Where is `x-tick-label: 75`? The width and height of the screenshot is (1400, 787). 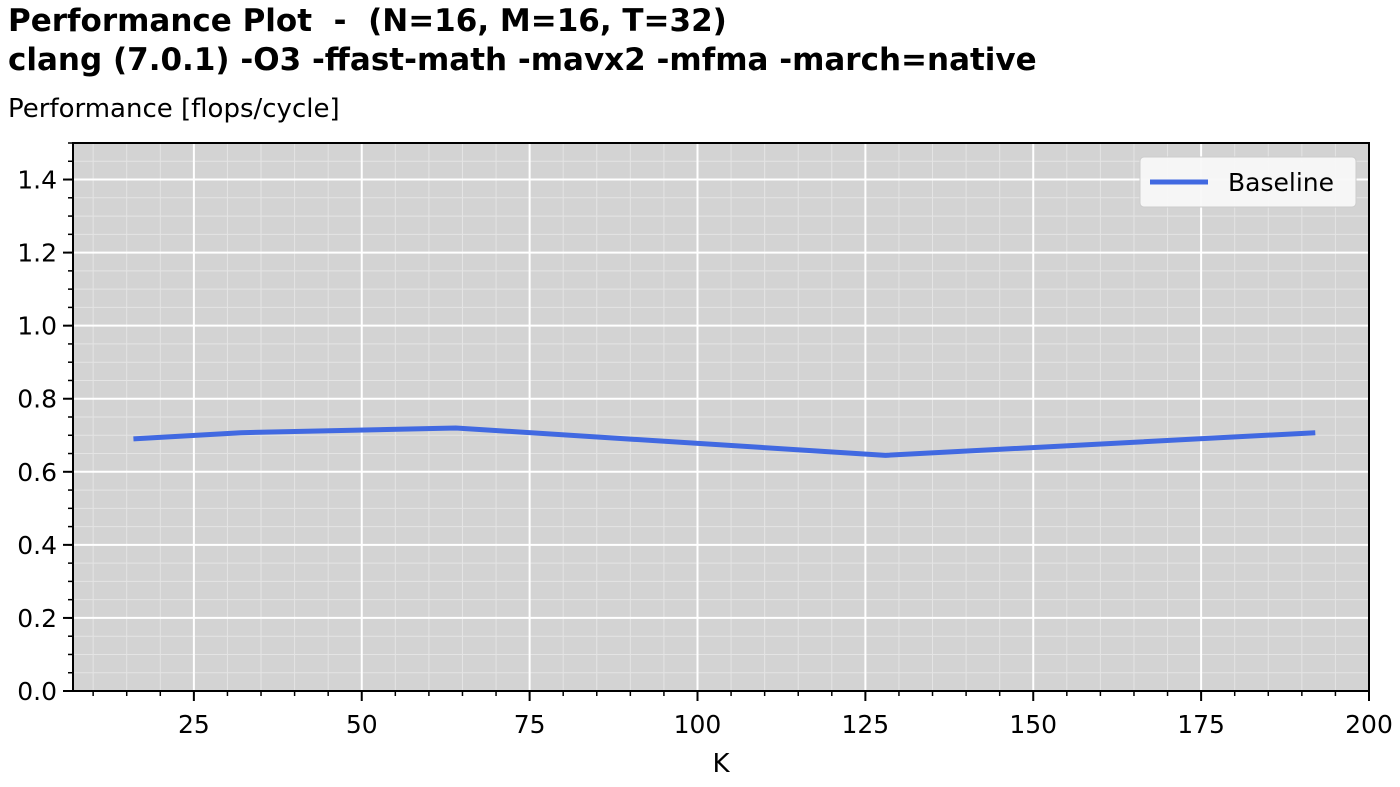
x-tick-label: 75 is located at coordinates (530, 724).